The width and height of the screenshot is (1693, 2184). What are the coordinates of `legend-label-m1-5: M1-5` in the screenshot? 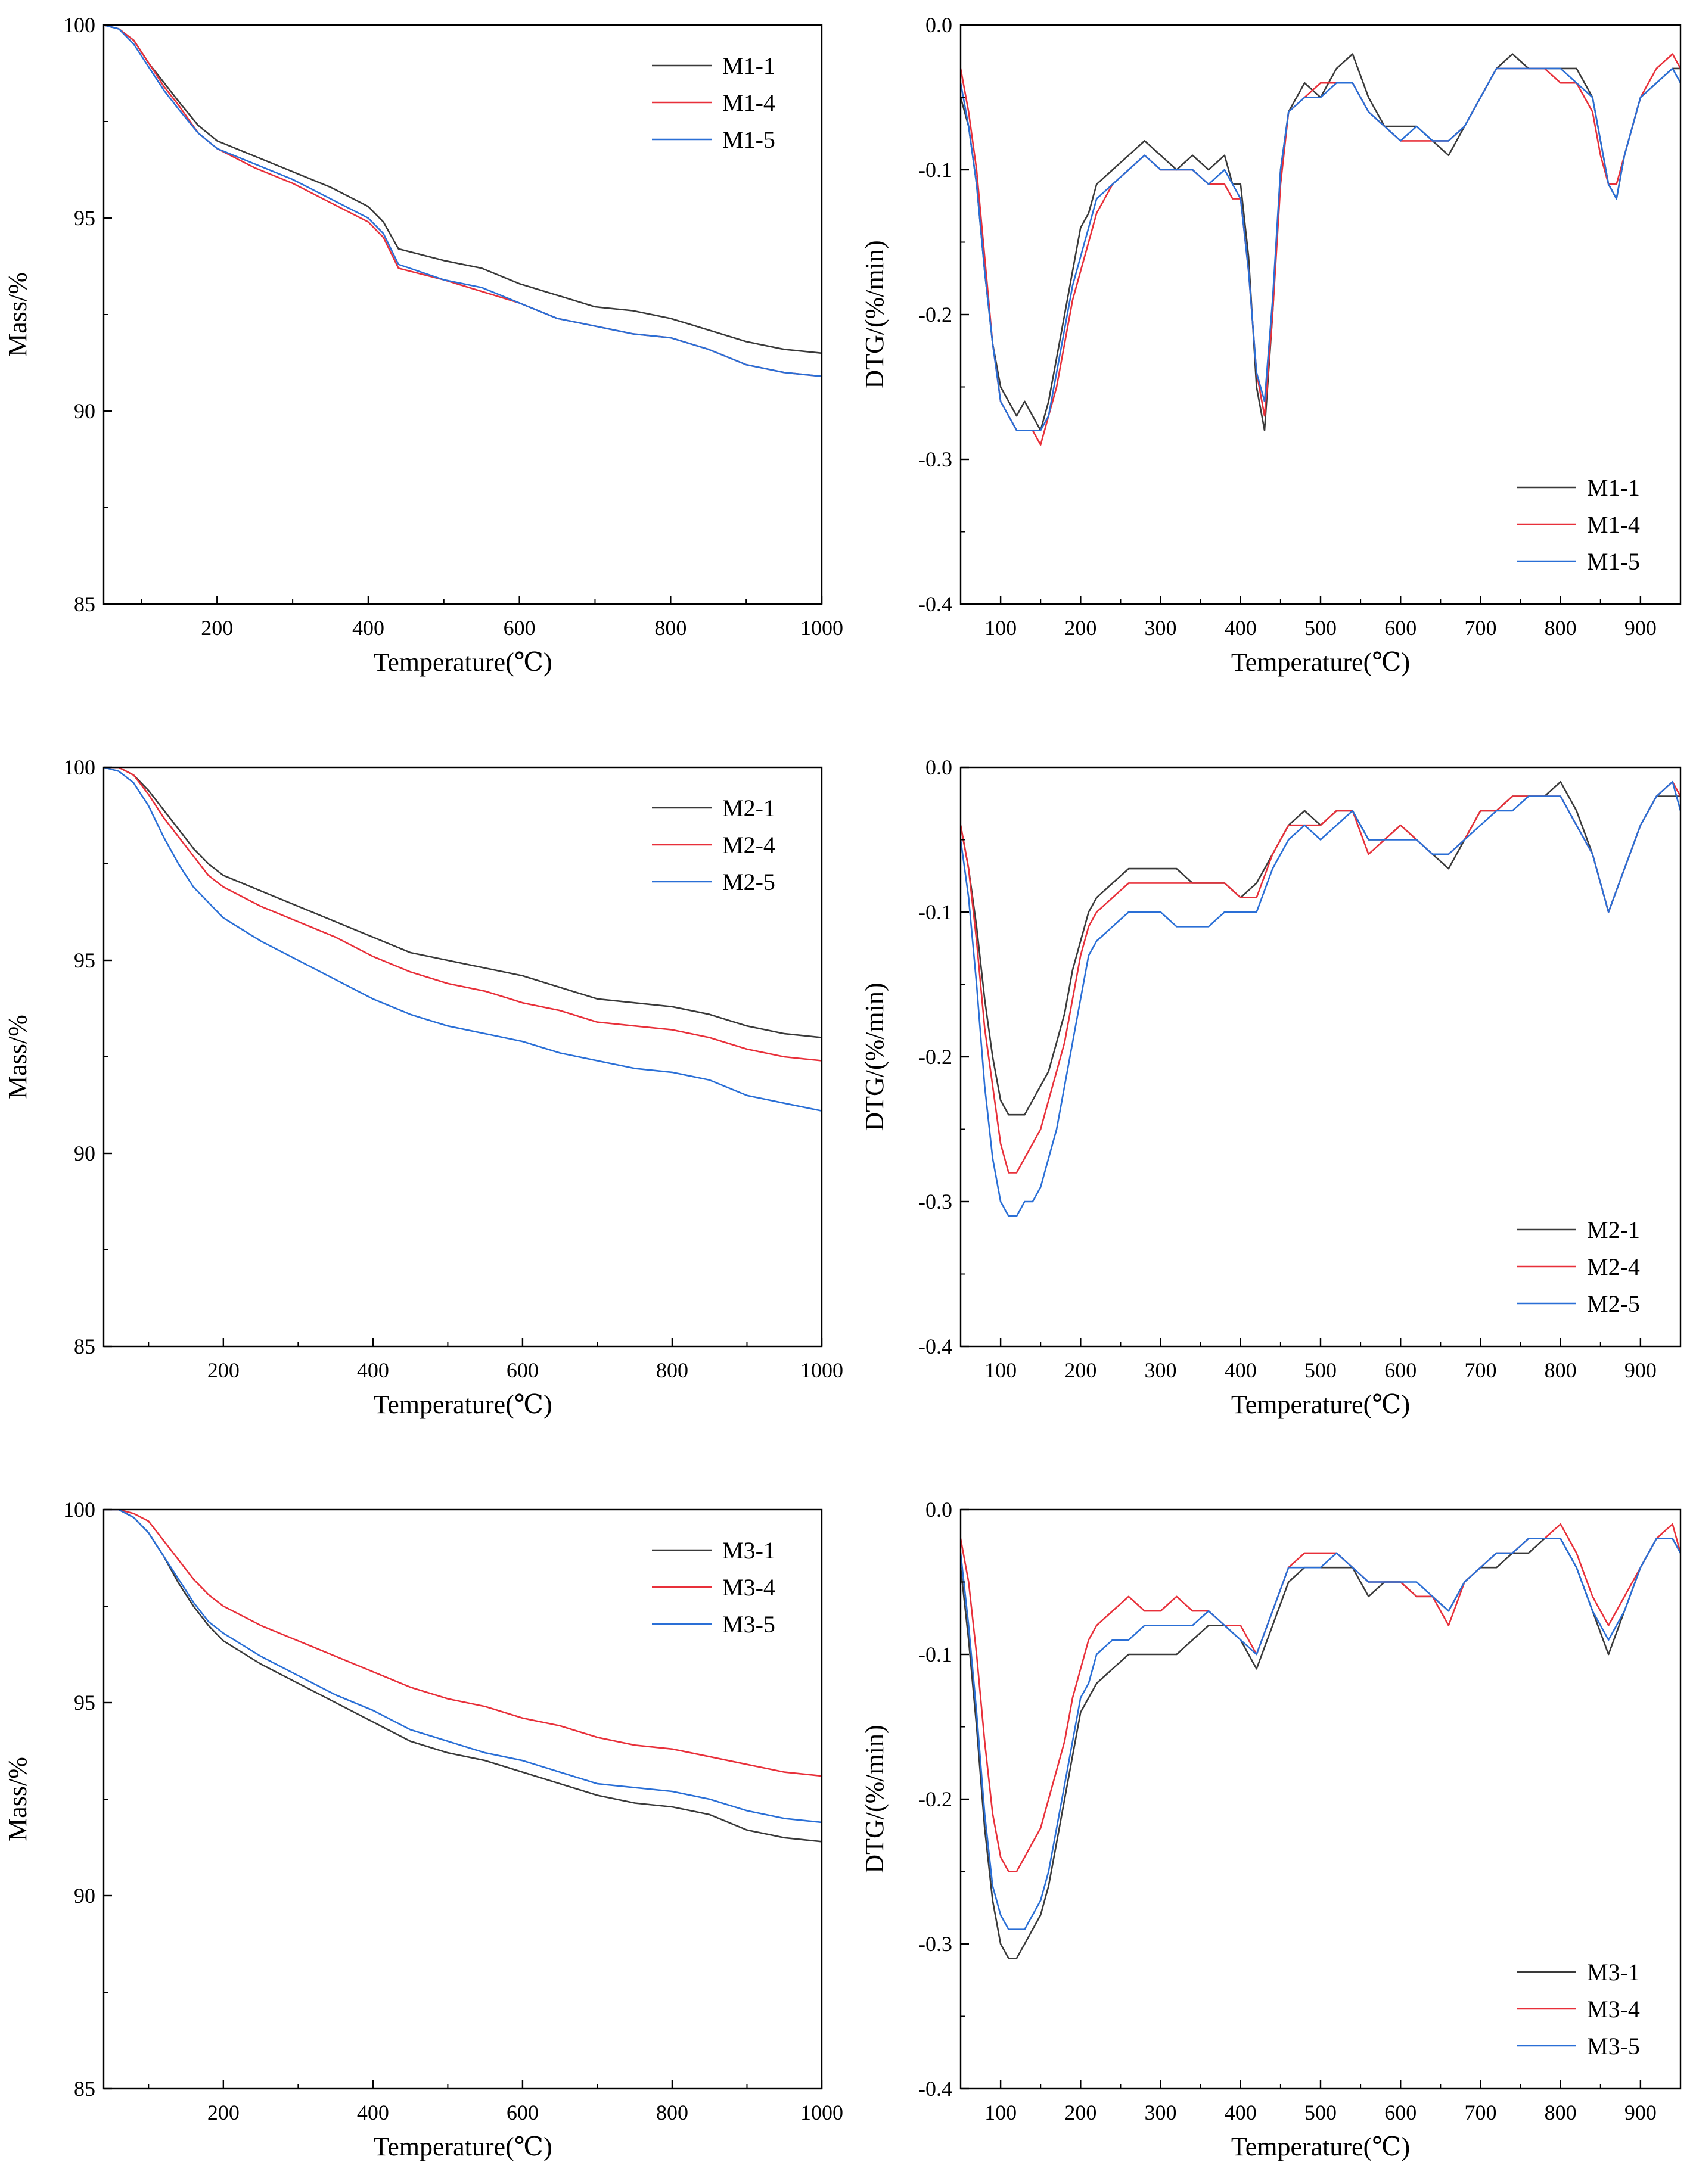 It's located at (748, 139).